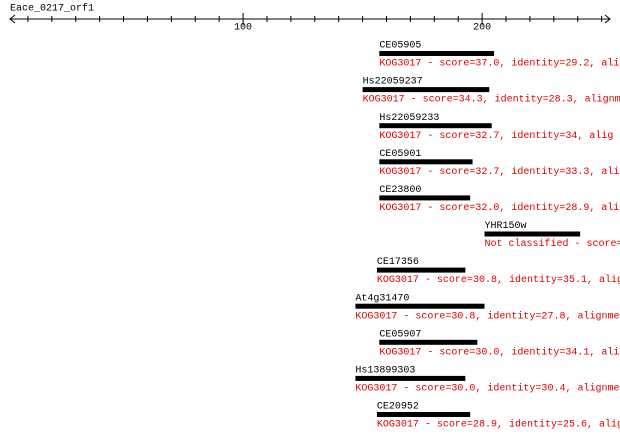  Describe the element at coordinates (398, 407) in the screenshot. I see `hit-name: CE20952` at that location.